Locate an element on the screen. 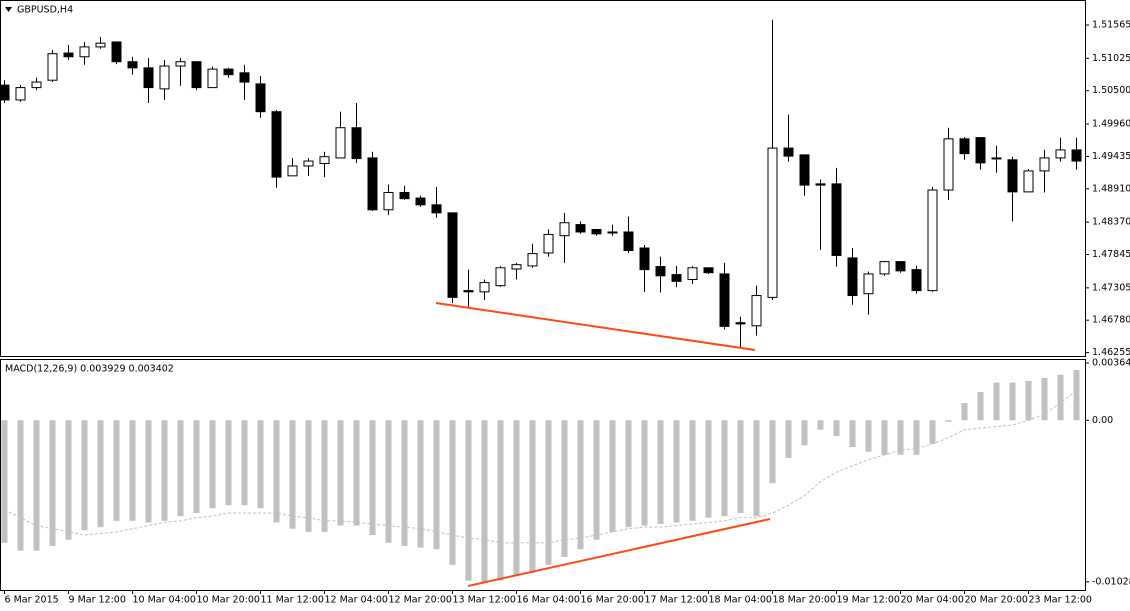 The height and width of the screenshot is (611, 1130). y-tick-label: 1.48910 is located at coordinates (1111, 188).